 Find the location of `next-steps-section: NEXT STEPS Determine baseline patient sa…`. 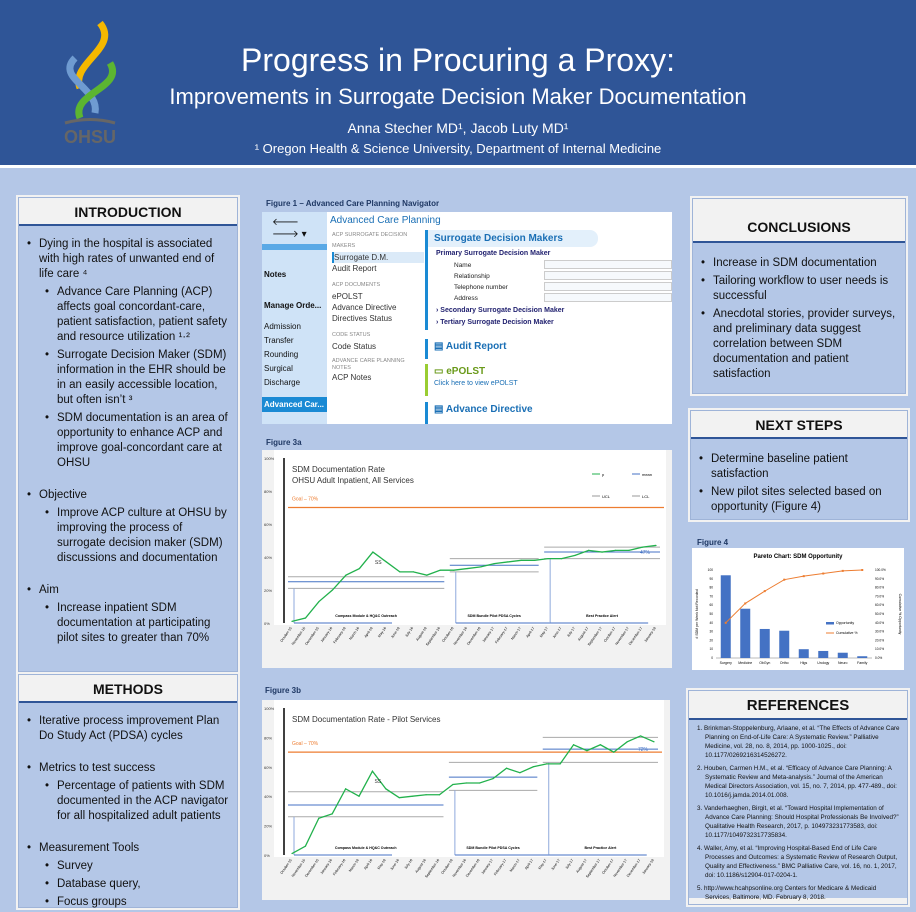

next-steps-section: NEXT STEPS Determine baseline patient sa… is located at coordinates (799, 465).